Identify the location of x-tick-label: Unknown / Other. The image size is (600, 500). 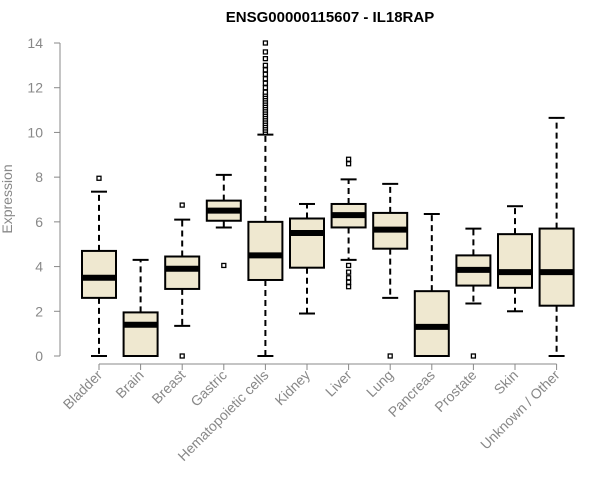
(520, 410).